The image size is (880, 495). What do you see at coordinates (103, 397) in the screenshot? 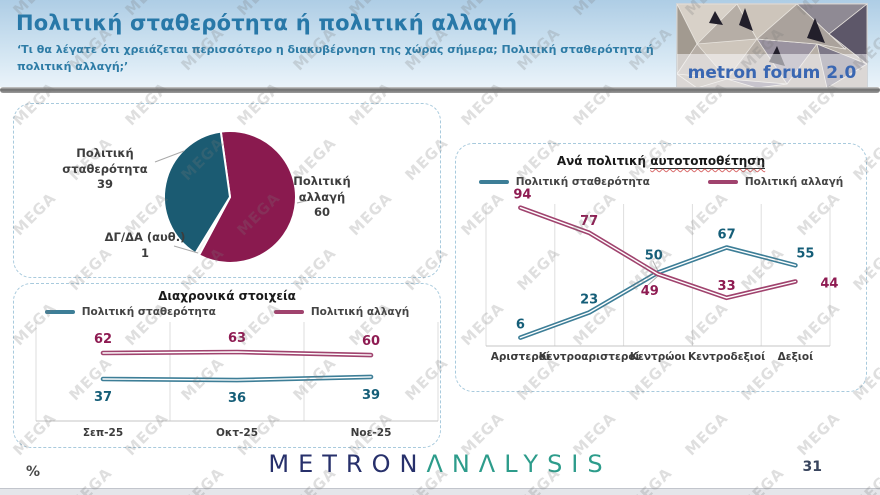
I see `data-label: 37` at bounding box center [103, 397].